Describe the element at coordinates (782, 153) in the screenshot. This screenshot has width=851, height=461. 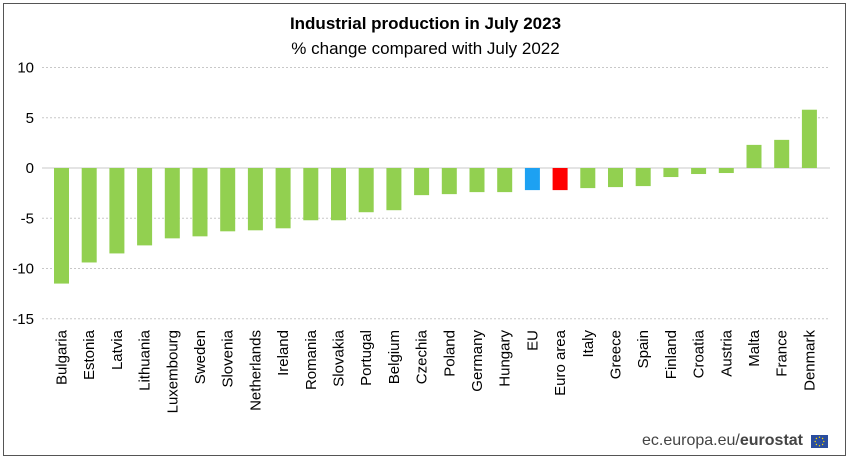
I see `bar-france` at that location.